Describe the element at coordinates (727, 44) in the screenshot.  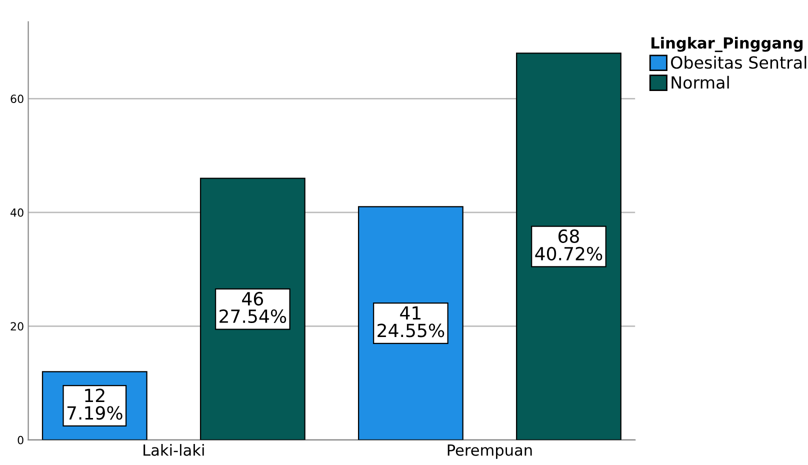
I see `legend-title: Lingkar_Pinggang` at that location.